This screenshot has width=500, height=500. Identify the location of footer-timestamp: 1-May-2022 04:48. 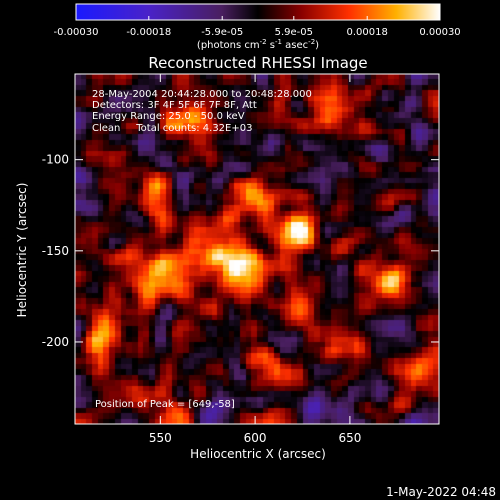
(441, 492).